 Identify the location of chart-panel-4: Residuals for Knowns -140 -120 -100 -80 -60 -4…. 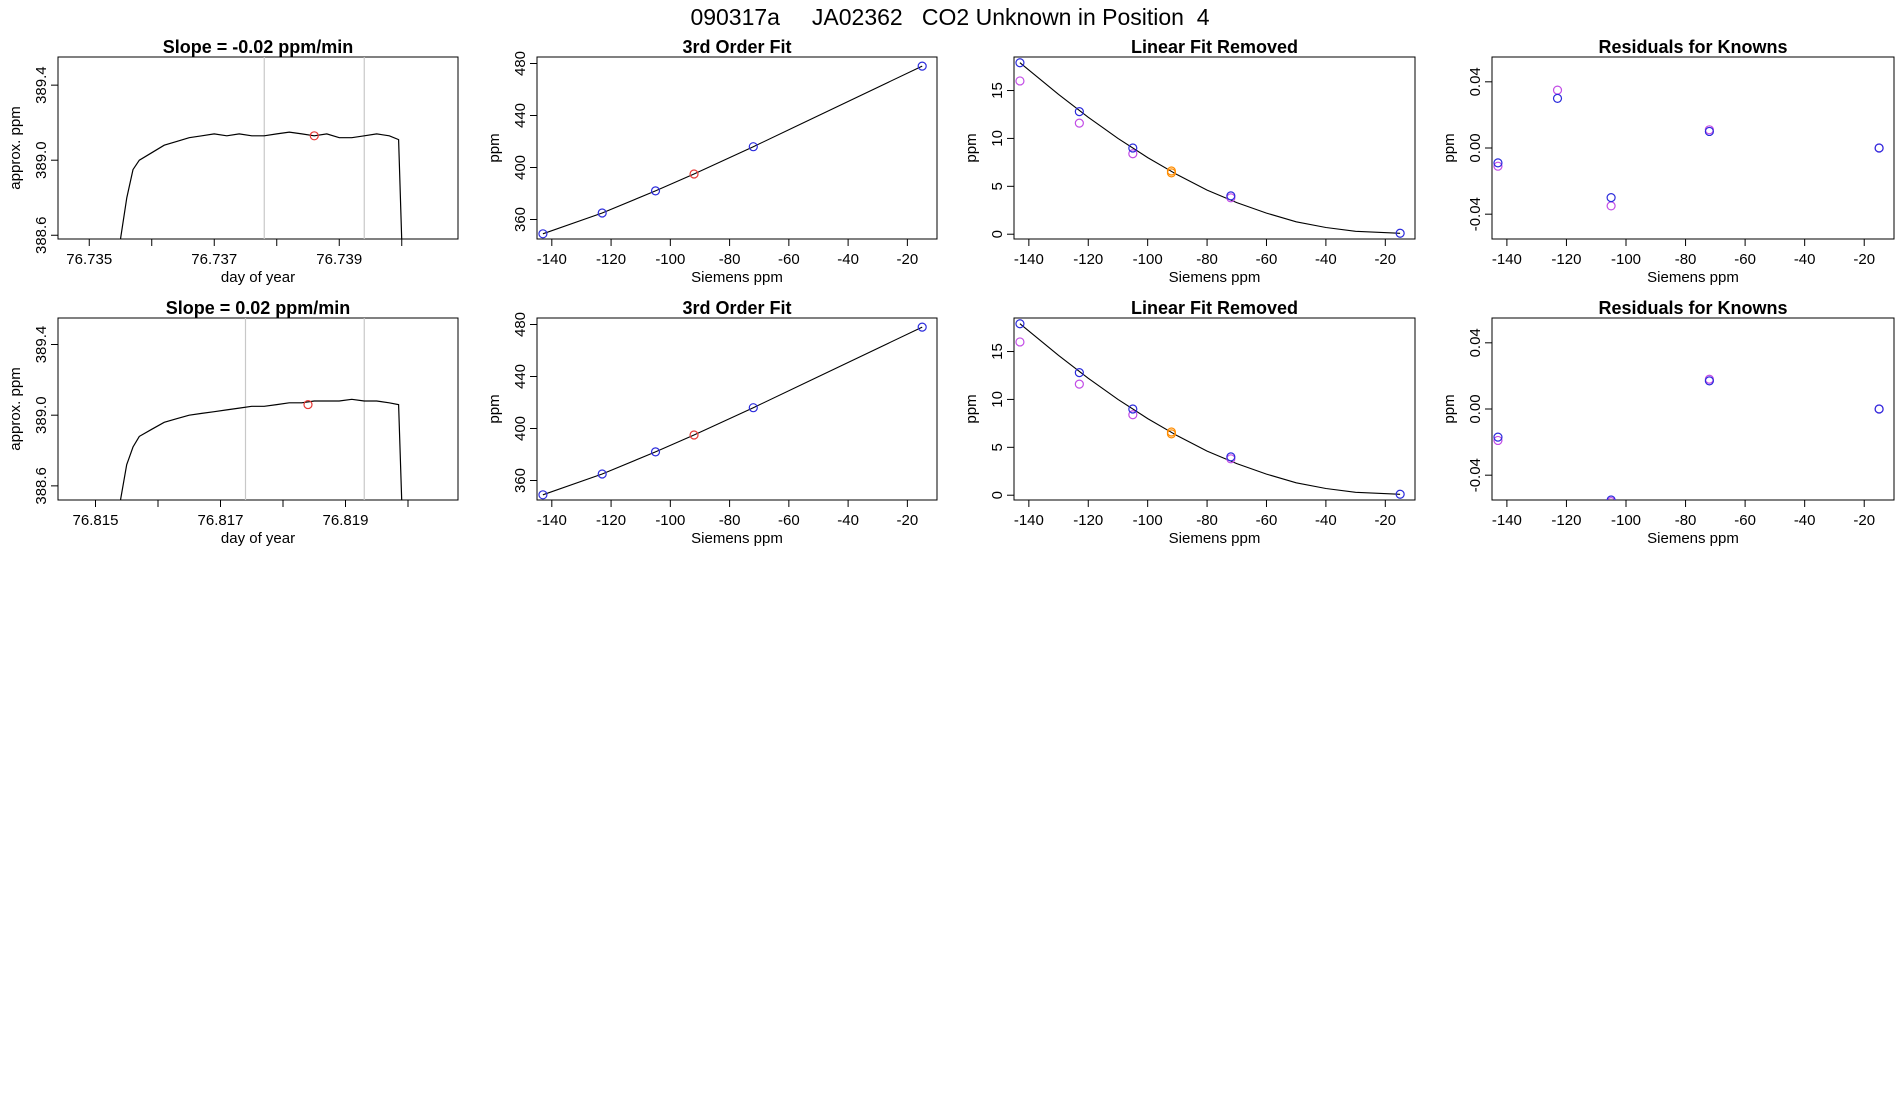
(1668, 161).